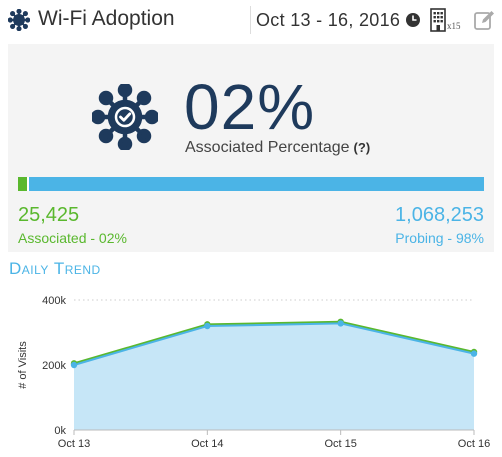  Describe the element at coordinates (60, 431) in the screenshot. I see `y-tick-label: 0k` at that location.